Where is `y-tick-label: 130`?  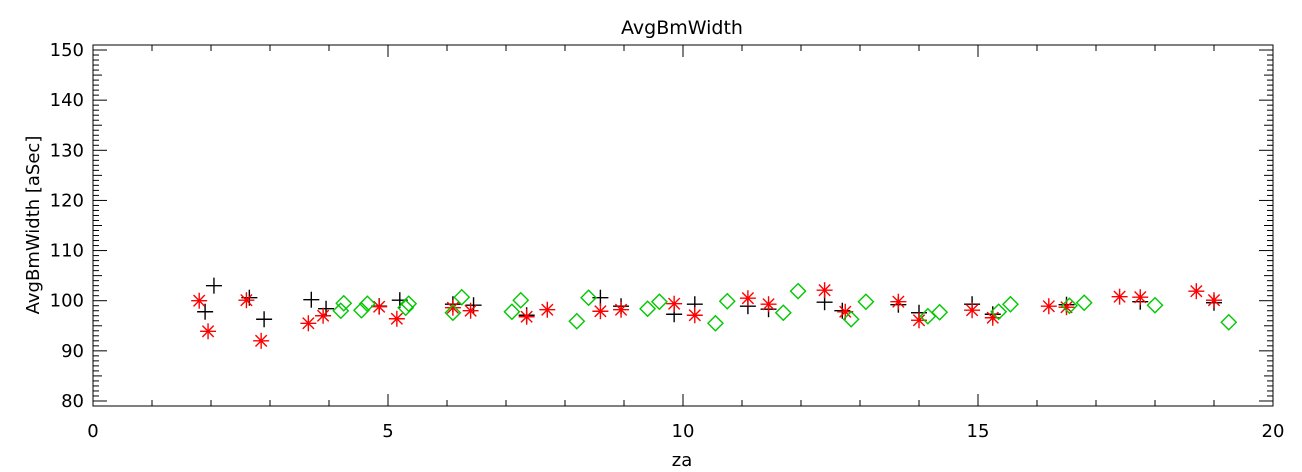
y-tick-label: 130 is located at coordinates (67, 150).